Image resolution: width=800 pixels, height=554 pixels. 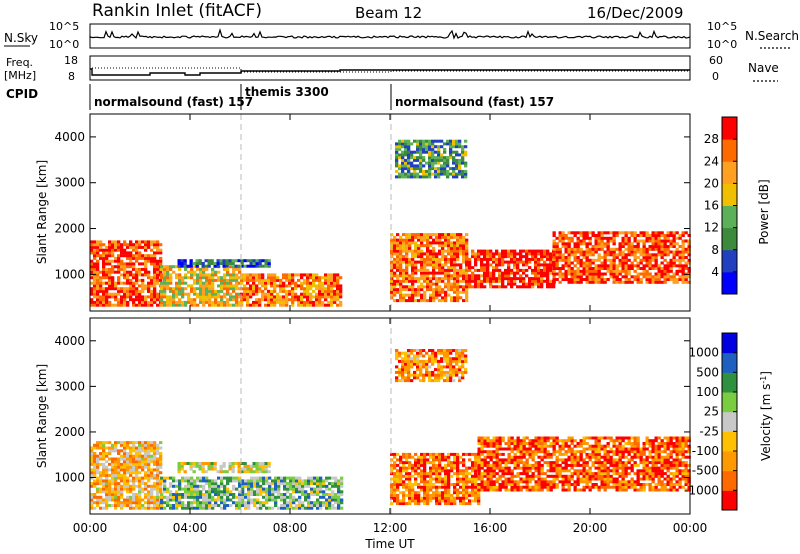 What do you see at coordinates (69, 229) in the screenshot?
I see `y-tick-label: 2000` at bounding box center [69, 229].